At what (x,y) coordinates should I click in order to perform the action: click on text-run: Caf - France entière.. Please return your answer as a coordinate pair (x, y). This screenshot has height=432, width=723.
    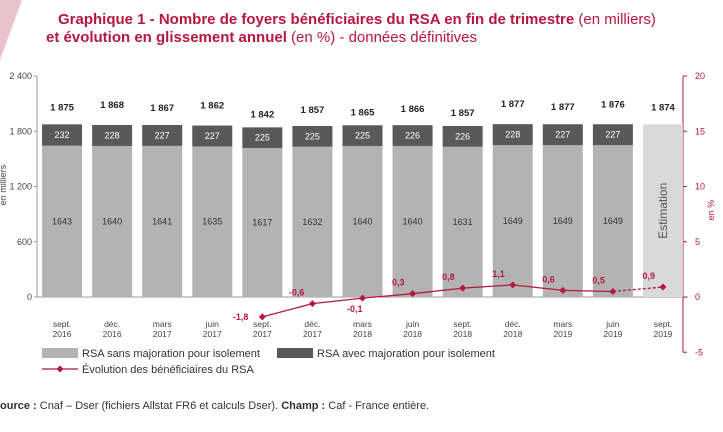
    Looking at the image, I should click on (377, 406).